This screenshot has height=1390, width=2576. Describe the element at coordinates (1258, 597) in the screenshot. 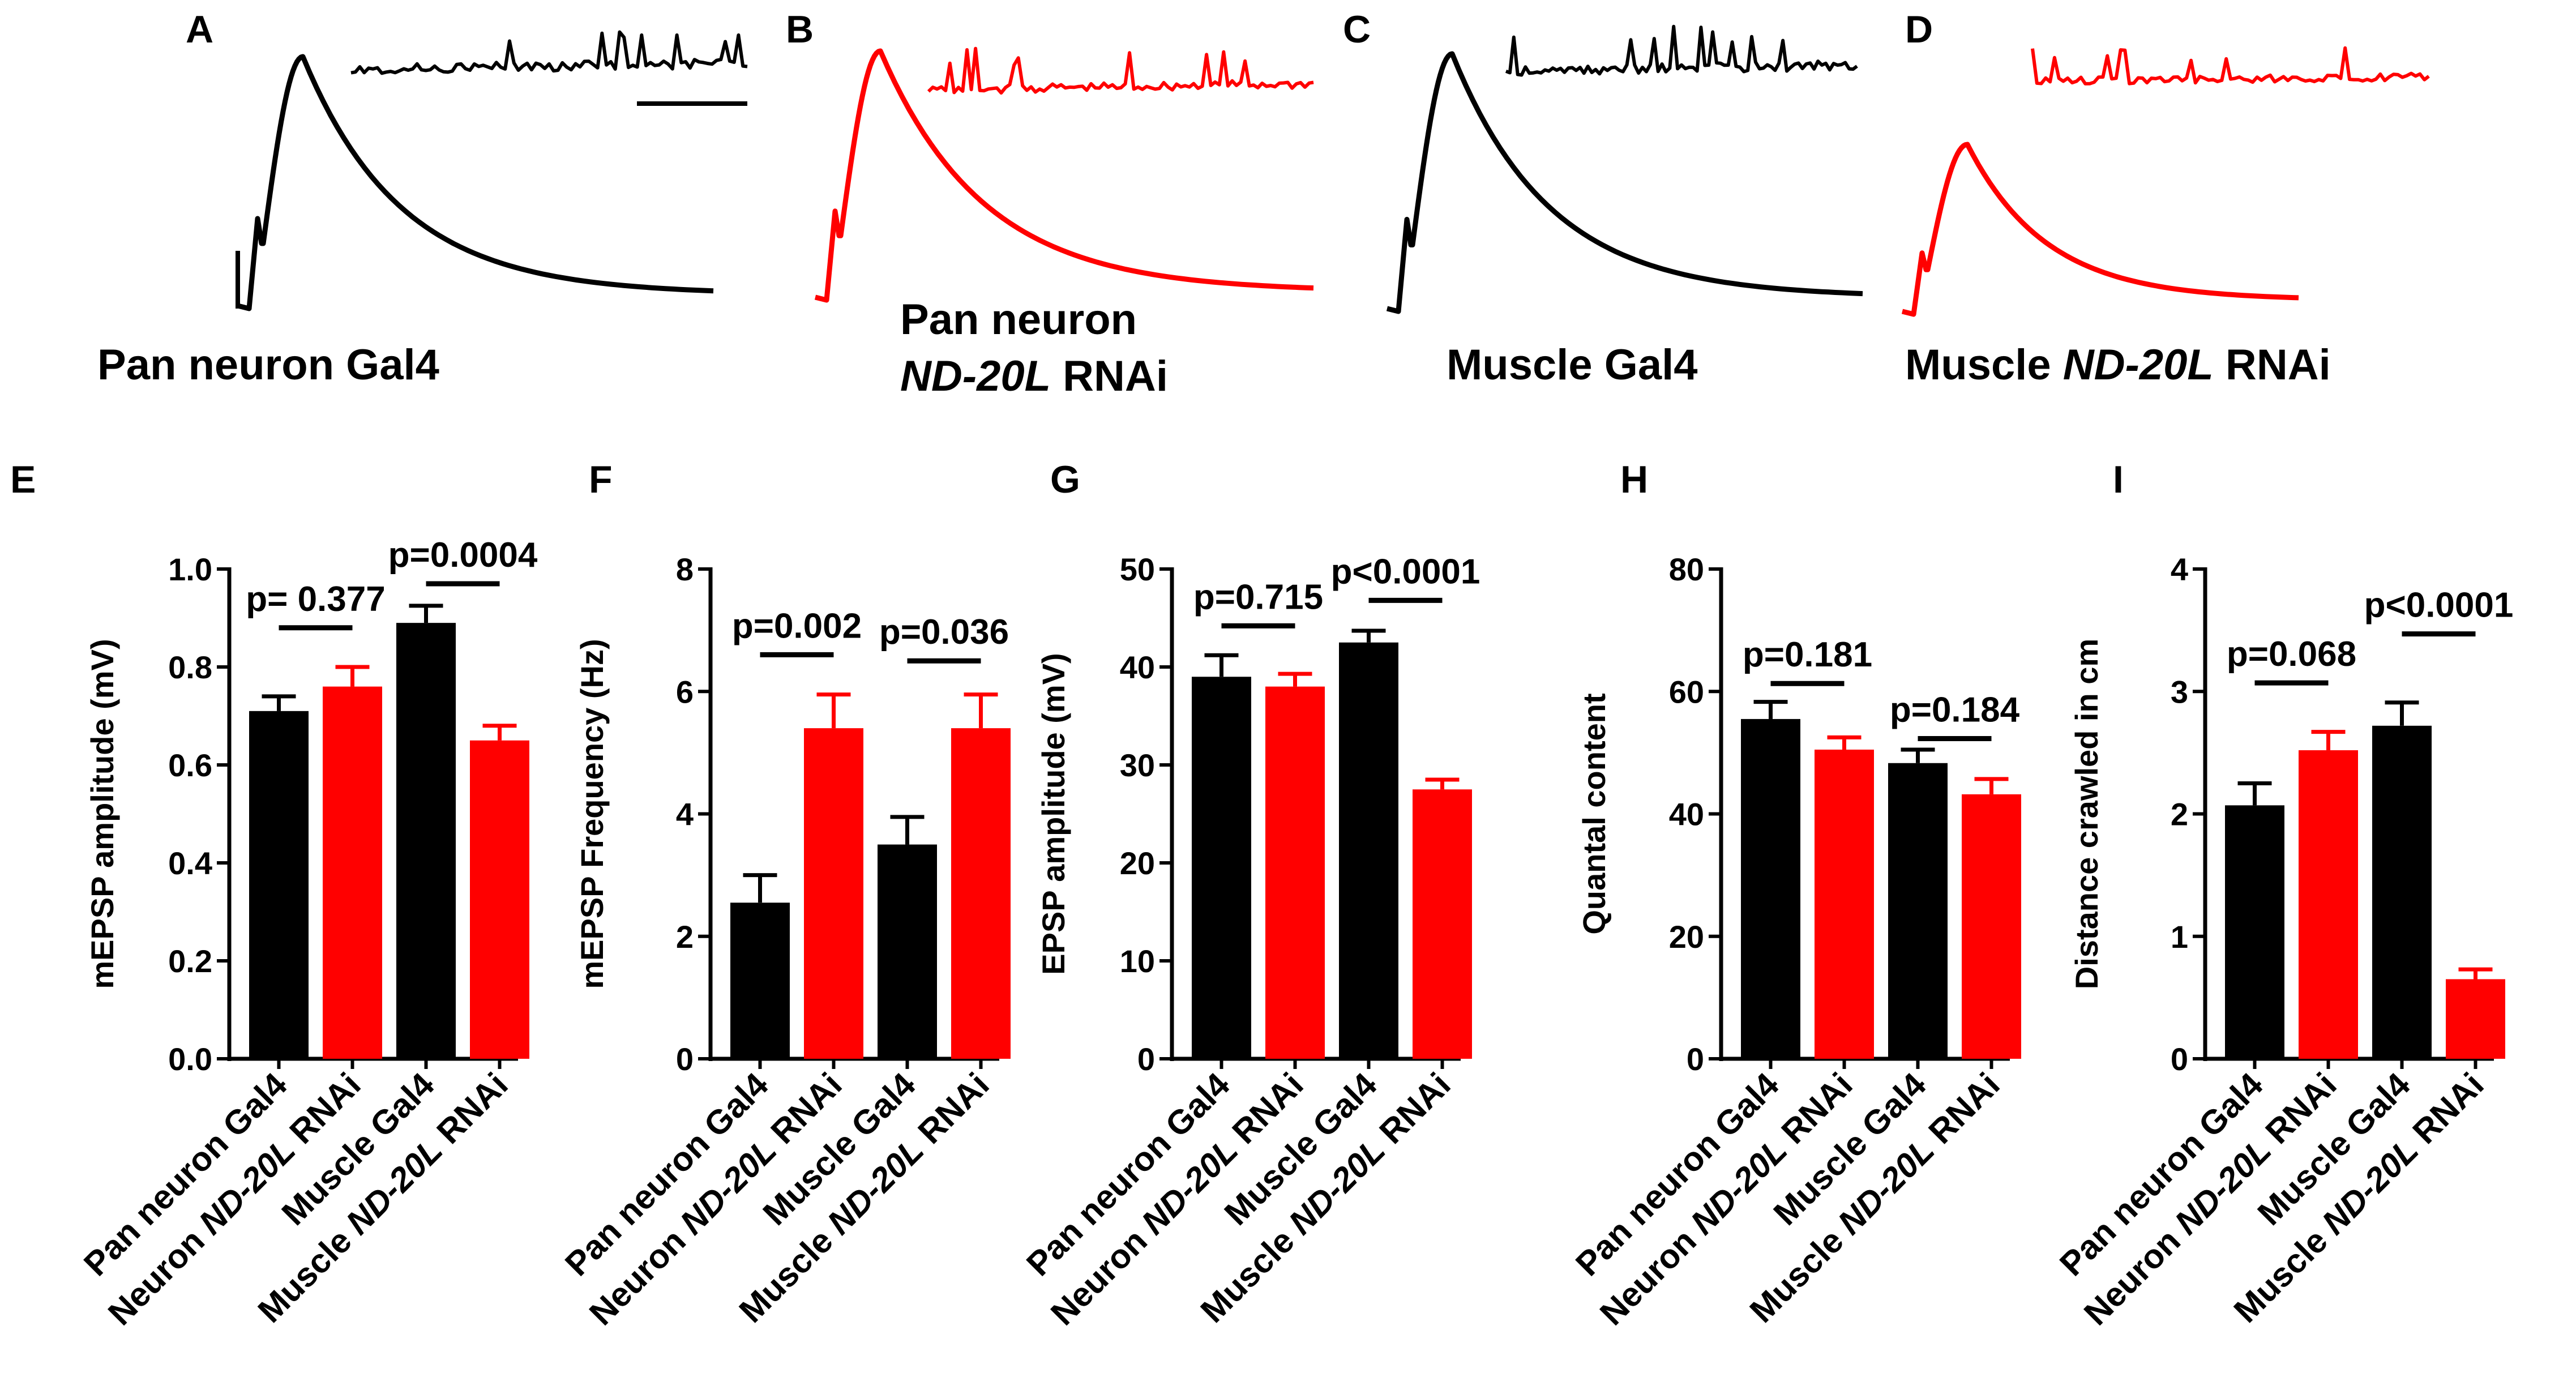

I see `p-value-label: p=0.715` at that location.